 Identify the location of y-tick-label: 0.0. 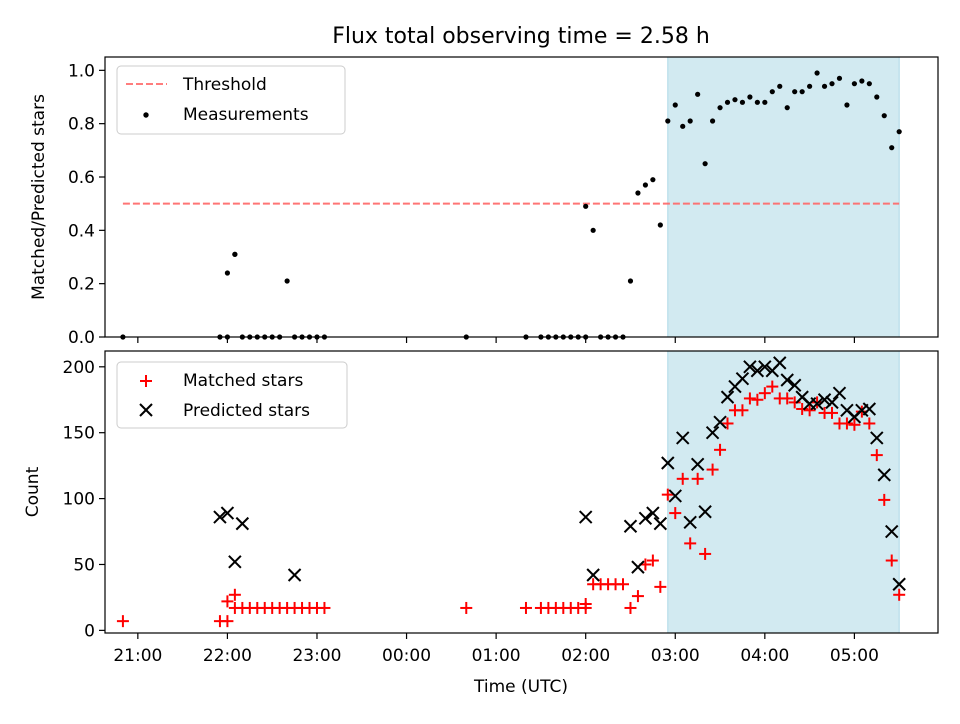
(81, 338).